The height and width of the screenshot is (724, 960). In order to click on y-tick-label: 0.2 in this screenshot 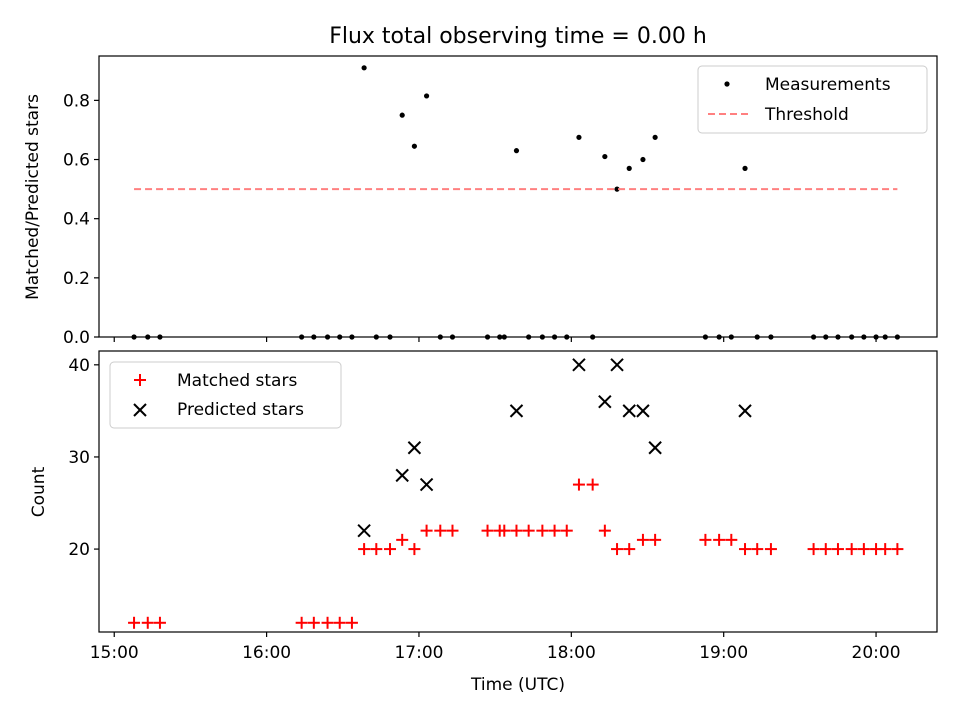, I will do `click(76, 279)`.